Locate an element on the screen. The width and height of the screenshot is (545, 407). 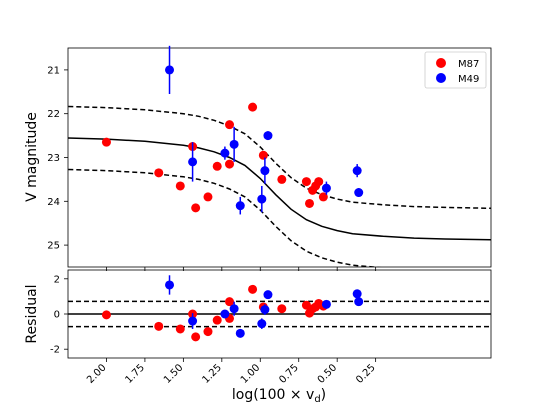
residual-series-m49 is located at coordinates (264, 306).